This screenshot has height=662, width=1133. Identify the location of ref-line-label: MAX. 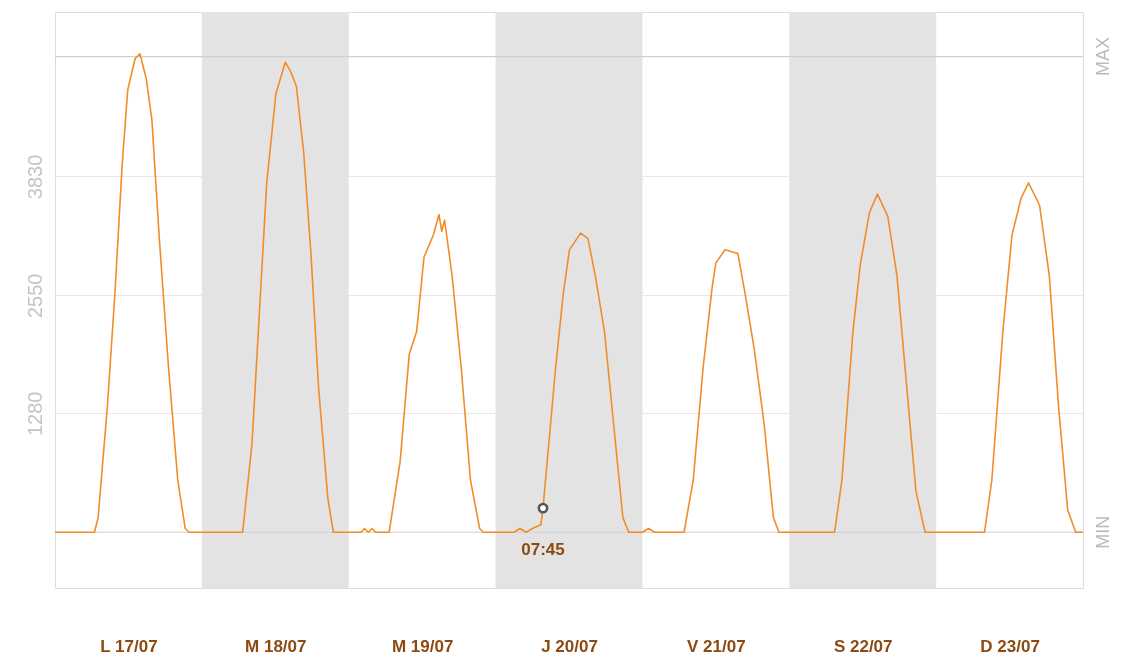
(1103, 57).